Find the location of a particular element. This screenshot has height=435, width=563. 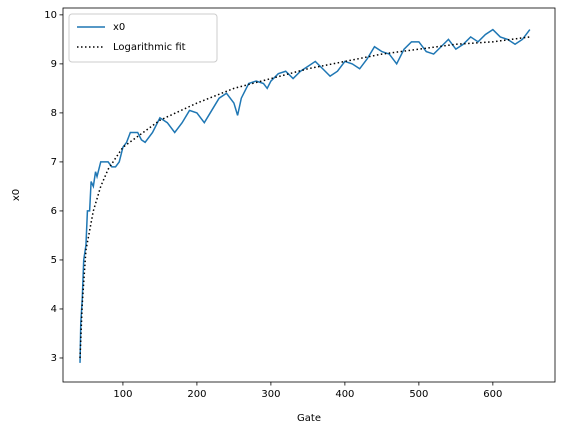

x-tick-label: 400 is located at coordinates (344, 394).